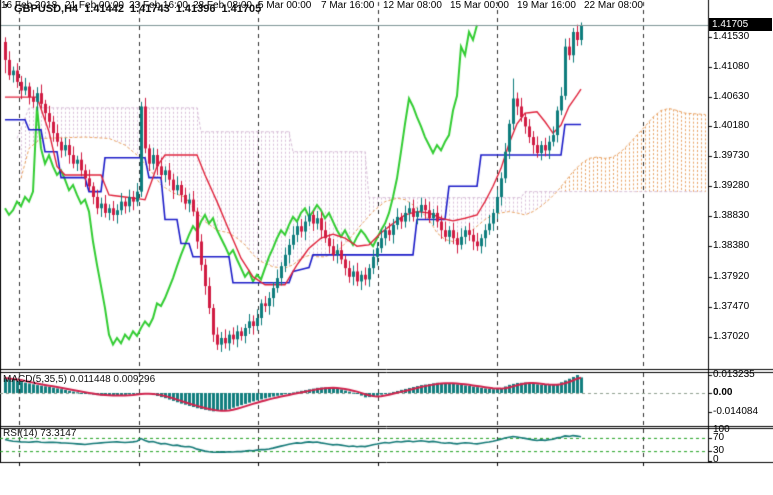  What do you see at coordinates (731, 36) in the screenshot?
I see `price-axis-label: 1.41530` at bounding box center [731, 36].